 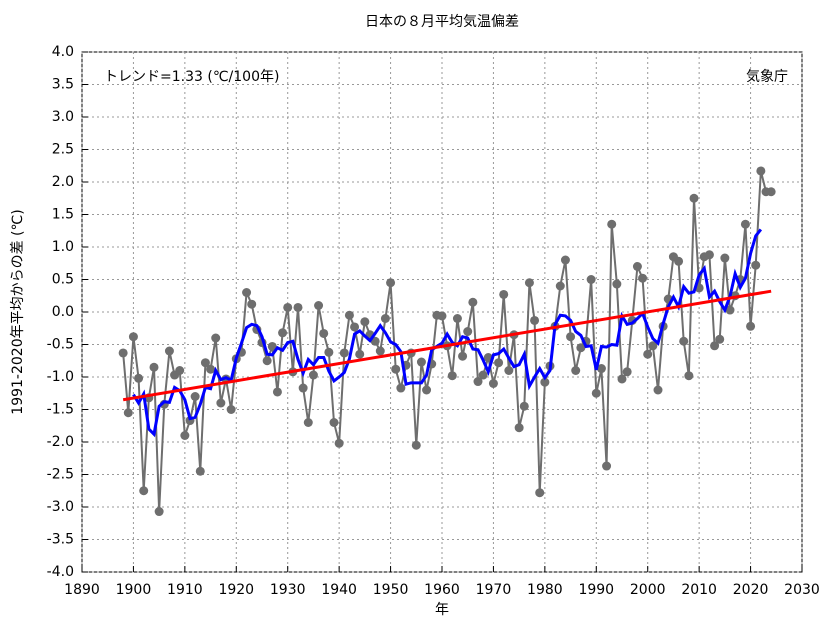 I want to click on x-tick-label: 1990, so click(x=596, y=590).